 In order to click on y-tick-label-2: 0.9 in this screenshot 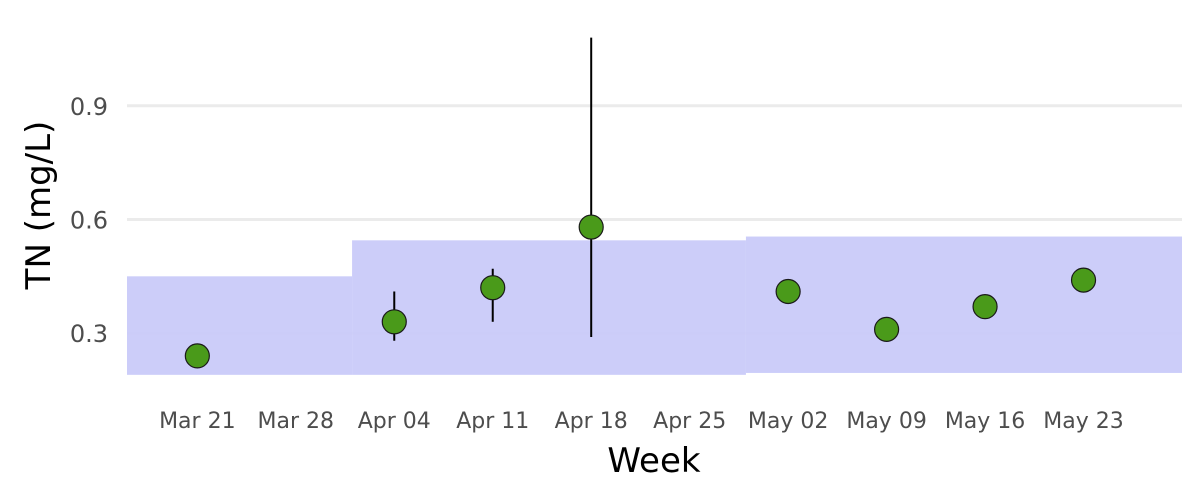, I will do `click(89, 107)`.